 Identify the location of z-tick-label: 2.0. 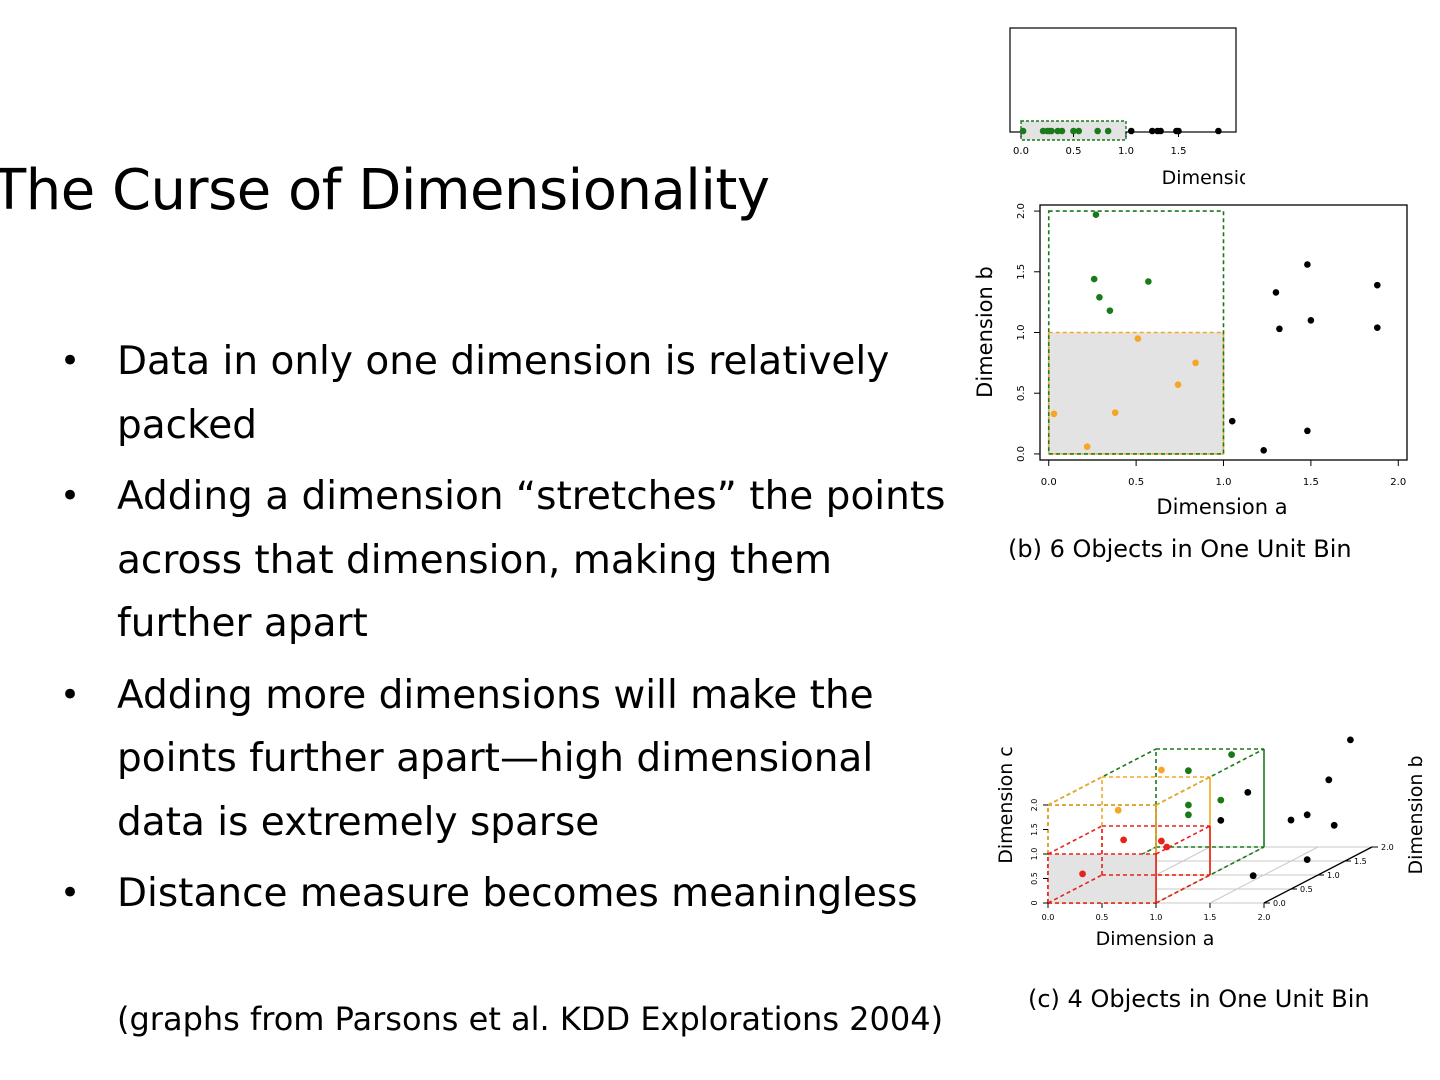
(1387, 847).